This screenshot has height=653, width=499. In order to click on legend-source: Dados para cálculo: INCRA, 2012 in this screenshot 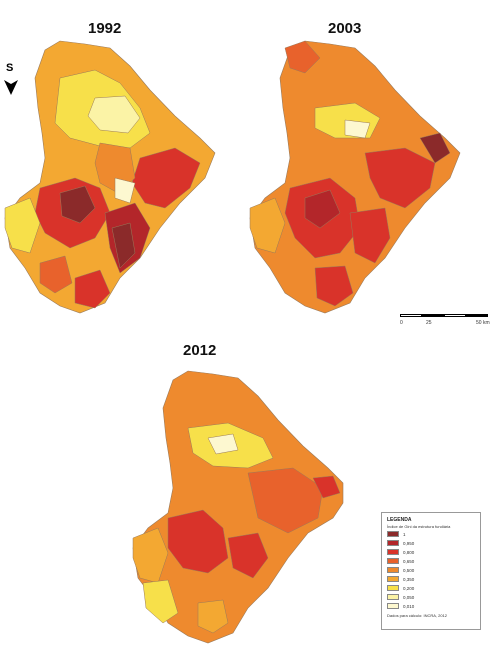, I will do `click(417, 615)`.